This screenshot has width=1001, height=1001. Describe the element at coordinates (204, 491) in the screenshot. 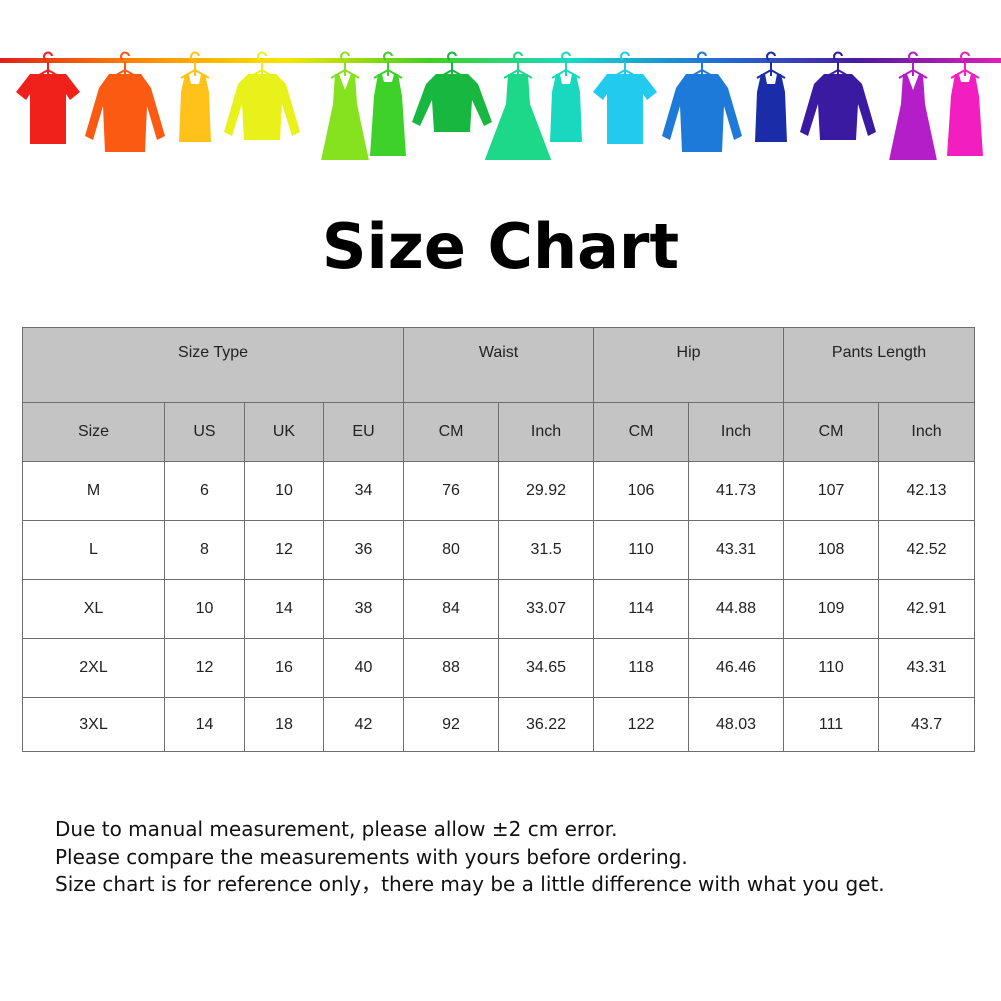

I see `table-cell: 6` at that location.